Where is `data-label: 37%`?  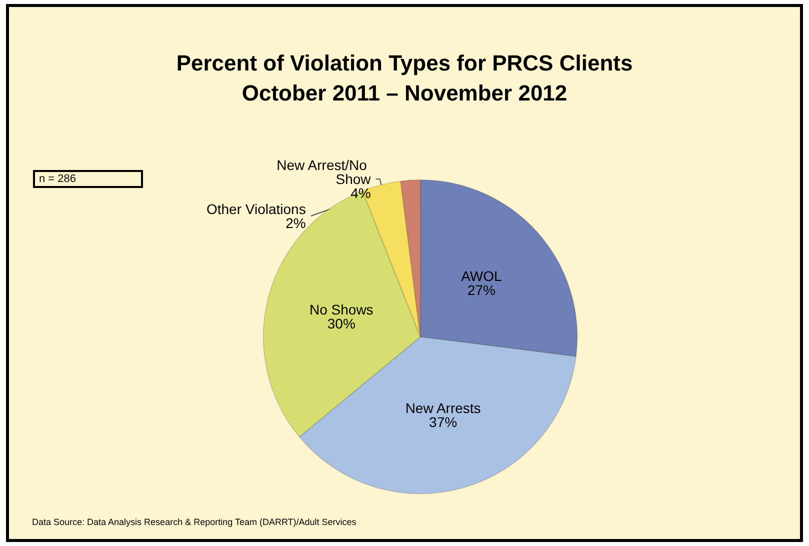
data-label: 37% is located at coordinates (443, 422).